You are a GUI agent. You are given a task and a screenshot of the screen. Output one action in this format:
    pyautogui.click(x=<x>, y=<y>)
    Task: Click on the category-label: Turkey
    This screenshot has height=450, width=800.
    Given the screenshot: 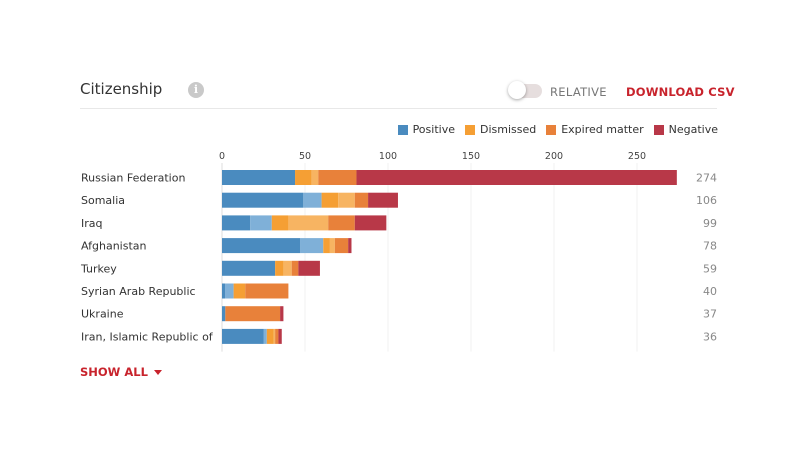 What is the action you would take?
    pyautogui.click(x=98, y=268)
    